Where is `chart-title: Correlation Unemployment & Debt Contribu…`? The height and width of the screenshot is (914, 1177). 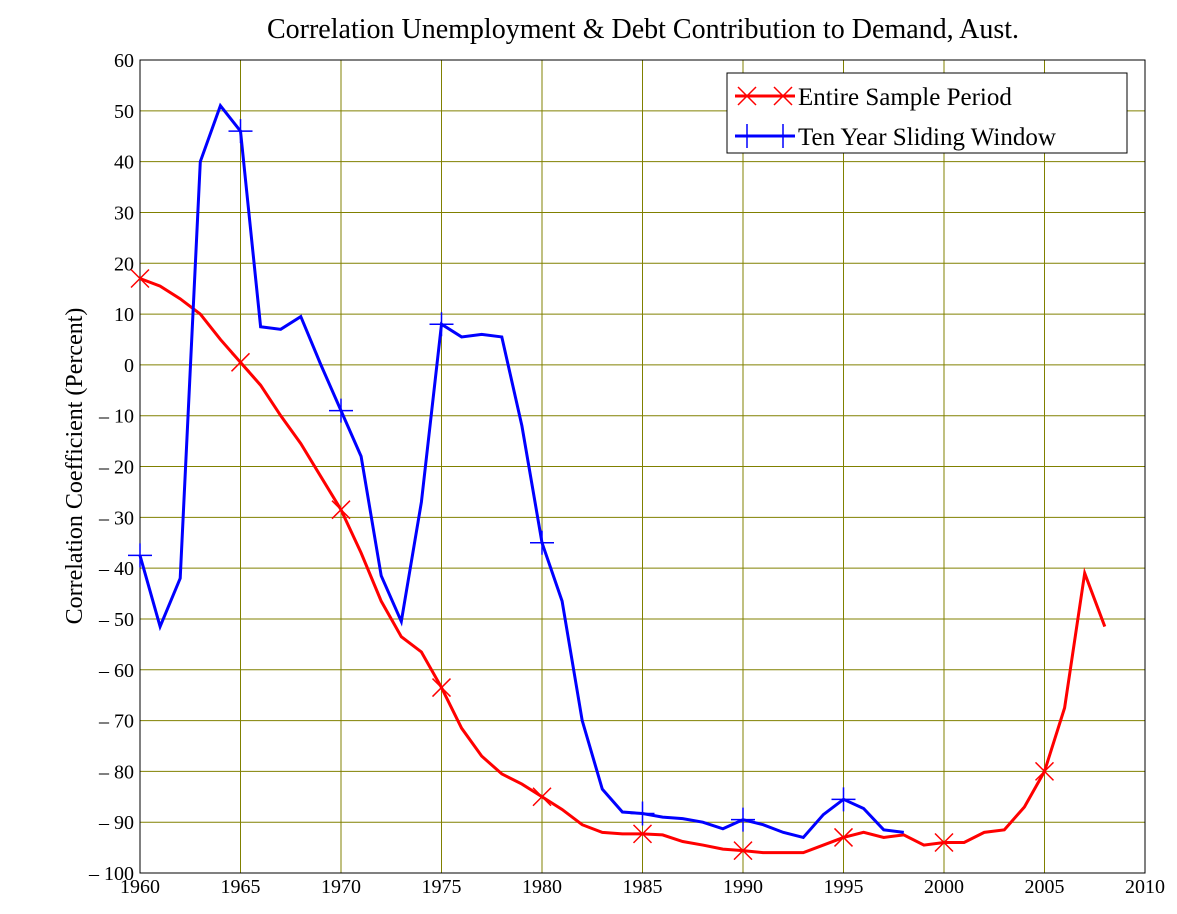
chart-title: Correlation Unemployment & Debt Contribu… is located at coordinates (643, 29).